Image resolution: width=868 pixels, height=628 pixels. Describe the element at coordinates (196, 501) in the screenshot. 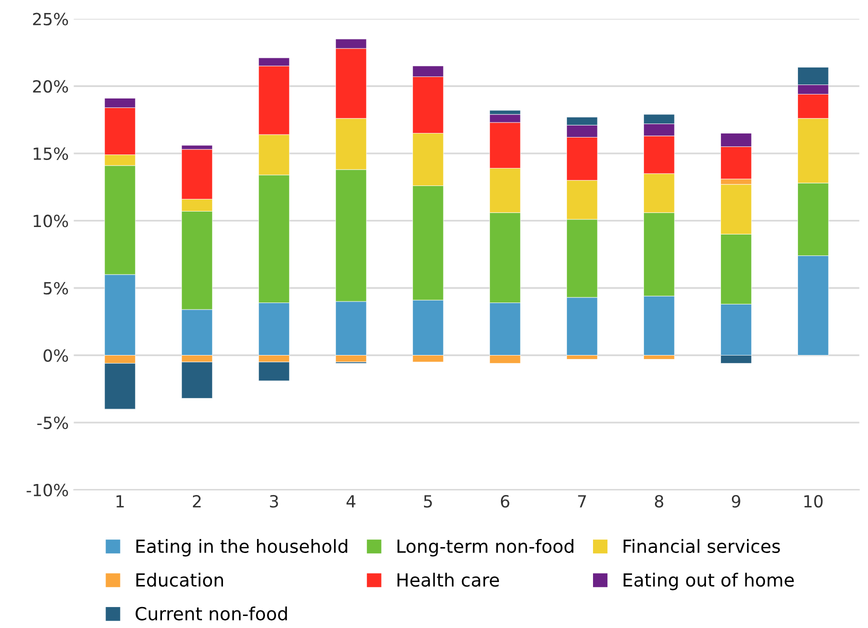

I see `x-tick-label: 2` at that location.